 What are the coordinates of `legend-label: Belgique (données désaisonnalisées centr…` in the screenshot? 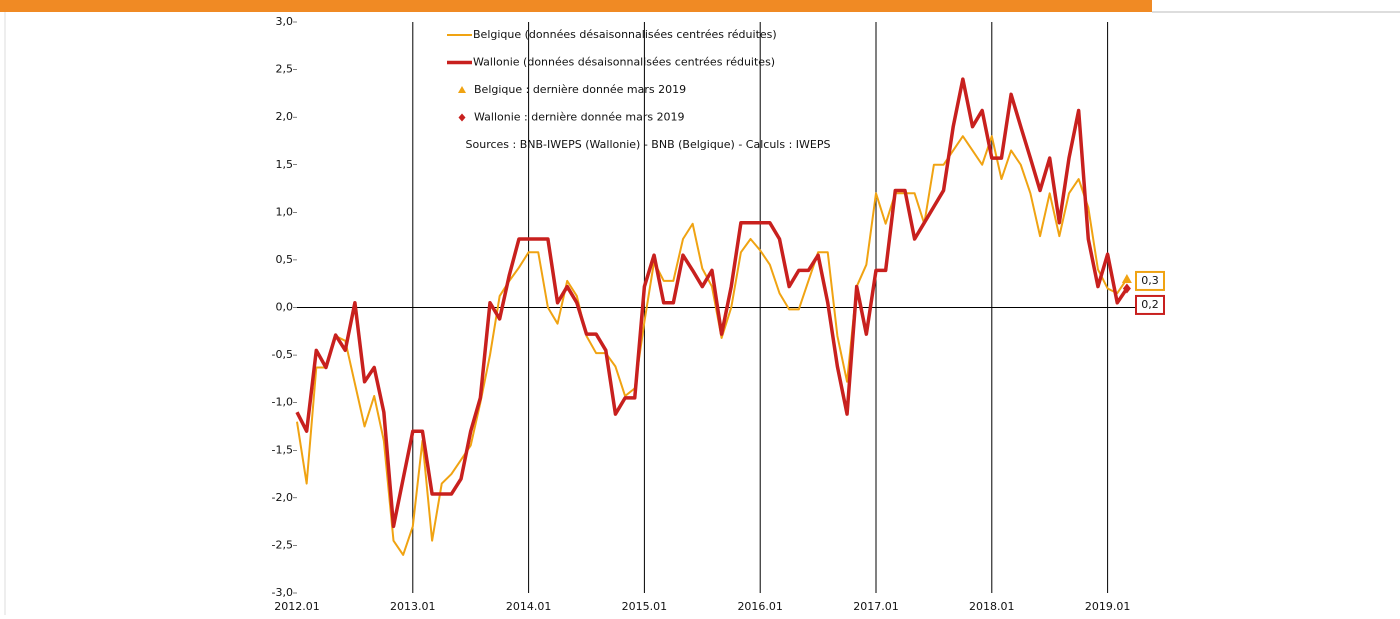 It's located at (625, 34).